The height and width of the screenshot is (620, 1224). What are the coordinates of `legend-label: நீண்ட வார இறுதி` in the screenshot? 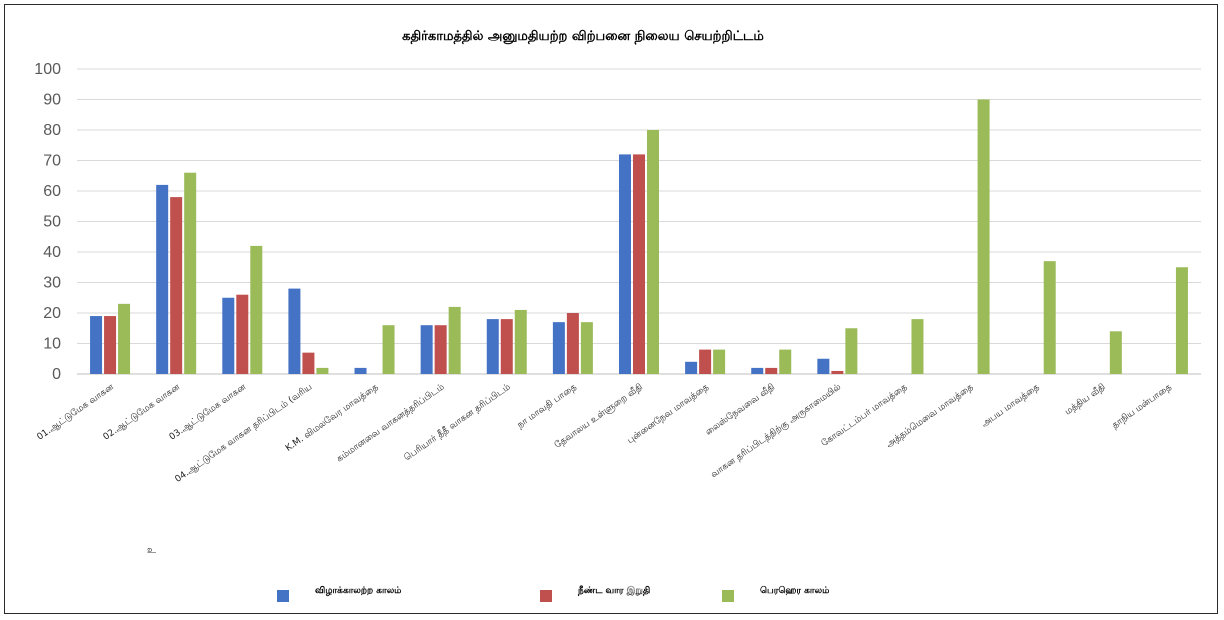 It's located at (613, 590).